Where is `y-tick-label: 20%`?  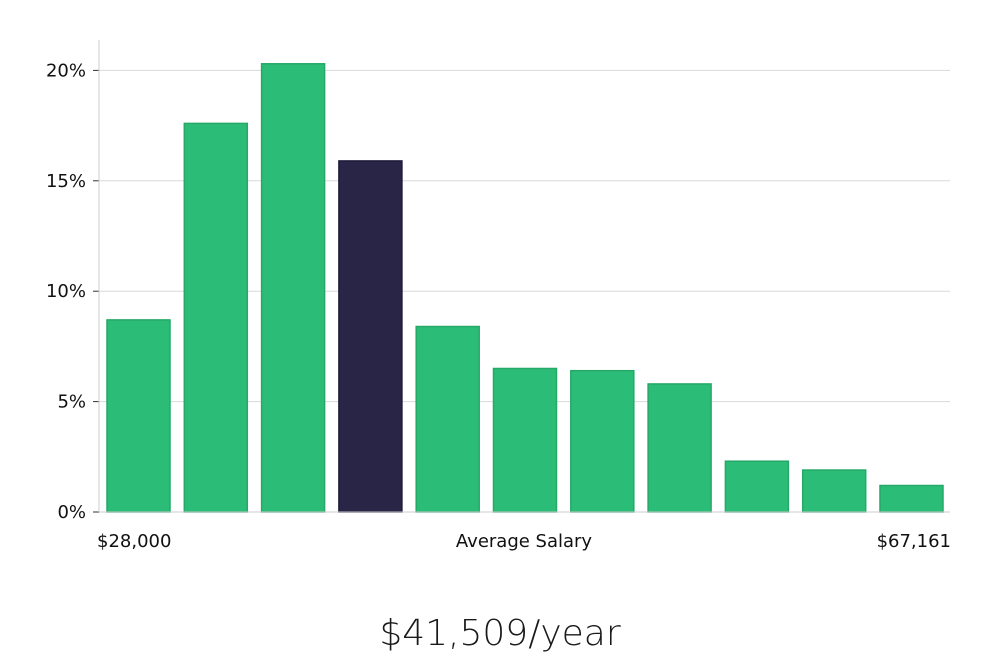
y-tick-label: 20% is located at coordinates (66, 70).